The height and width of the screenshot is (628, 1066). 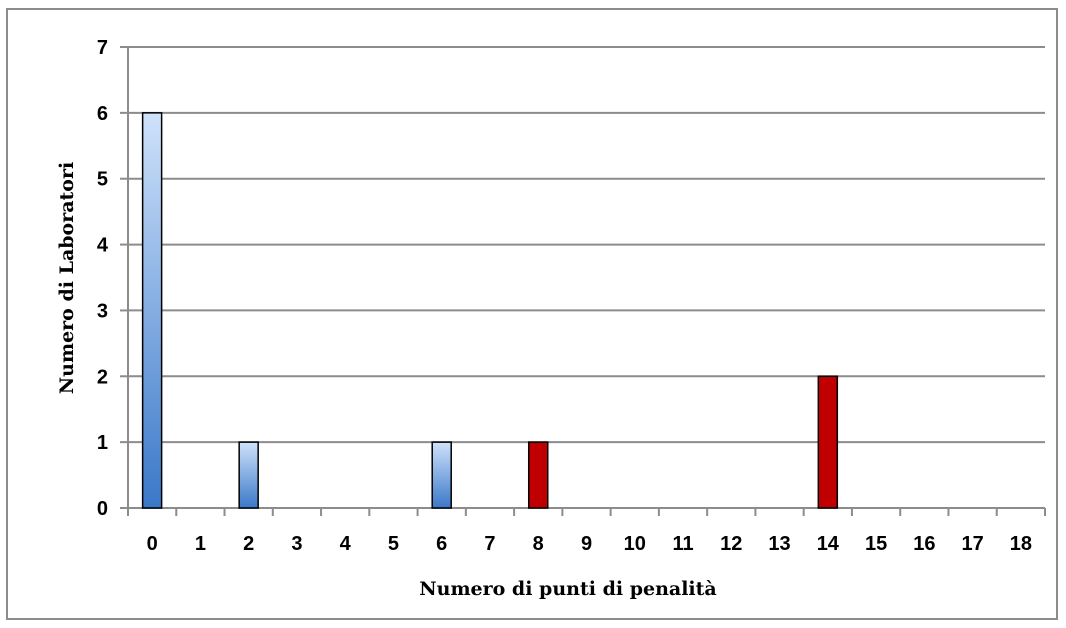 What do you see at coordinates (248, 544) in the screenshot?
I see `x-tick-label: 2` at bounding box center [248, 544].